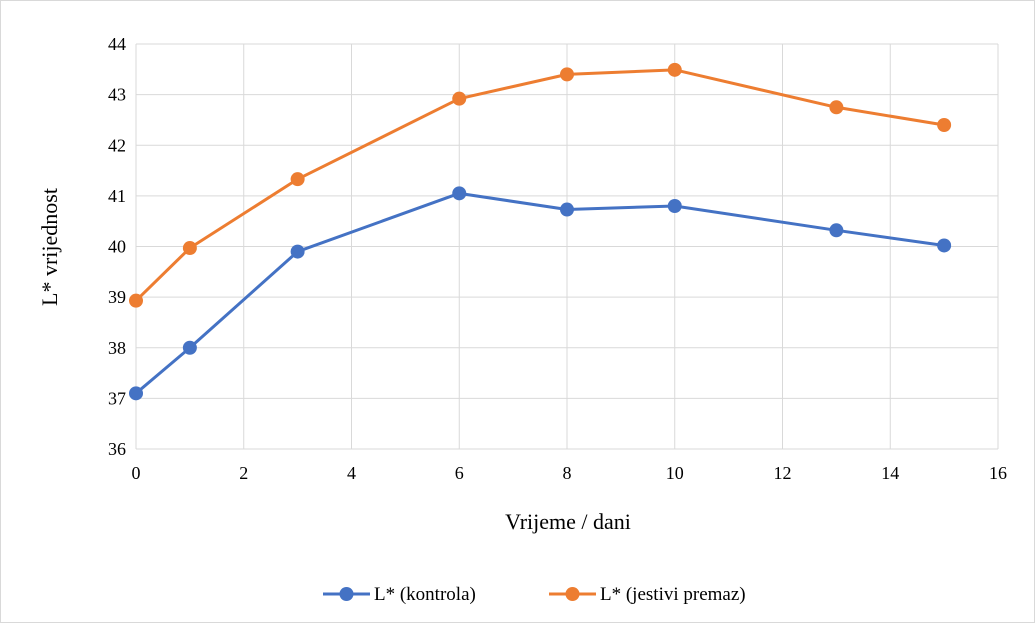 The height and width of the screenshot is (623, 1035). What do you see at coordinates (243, 473) in the screenshot?
I see `x-tick-label: 2` at bounding box center [243, 473].